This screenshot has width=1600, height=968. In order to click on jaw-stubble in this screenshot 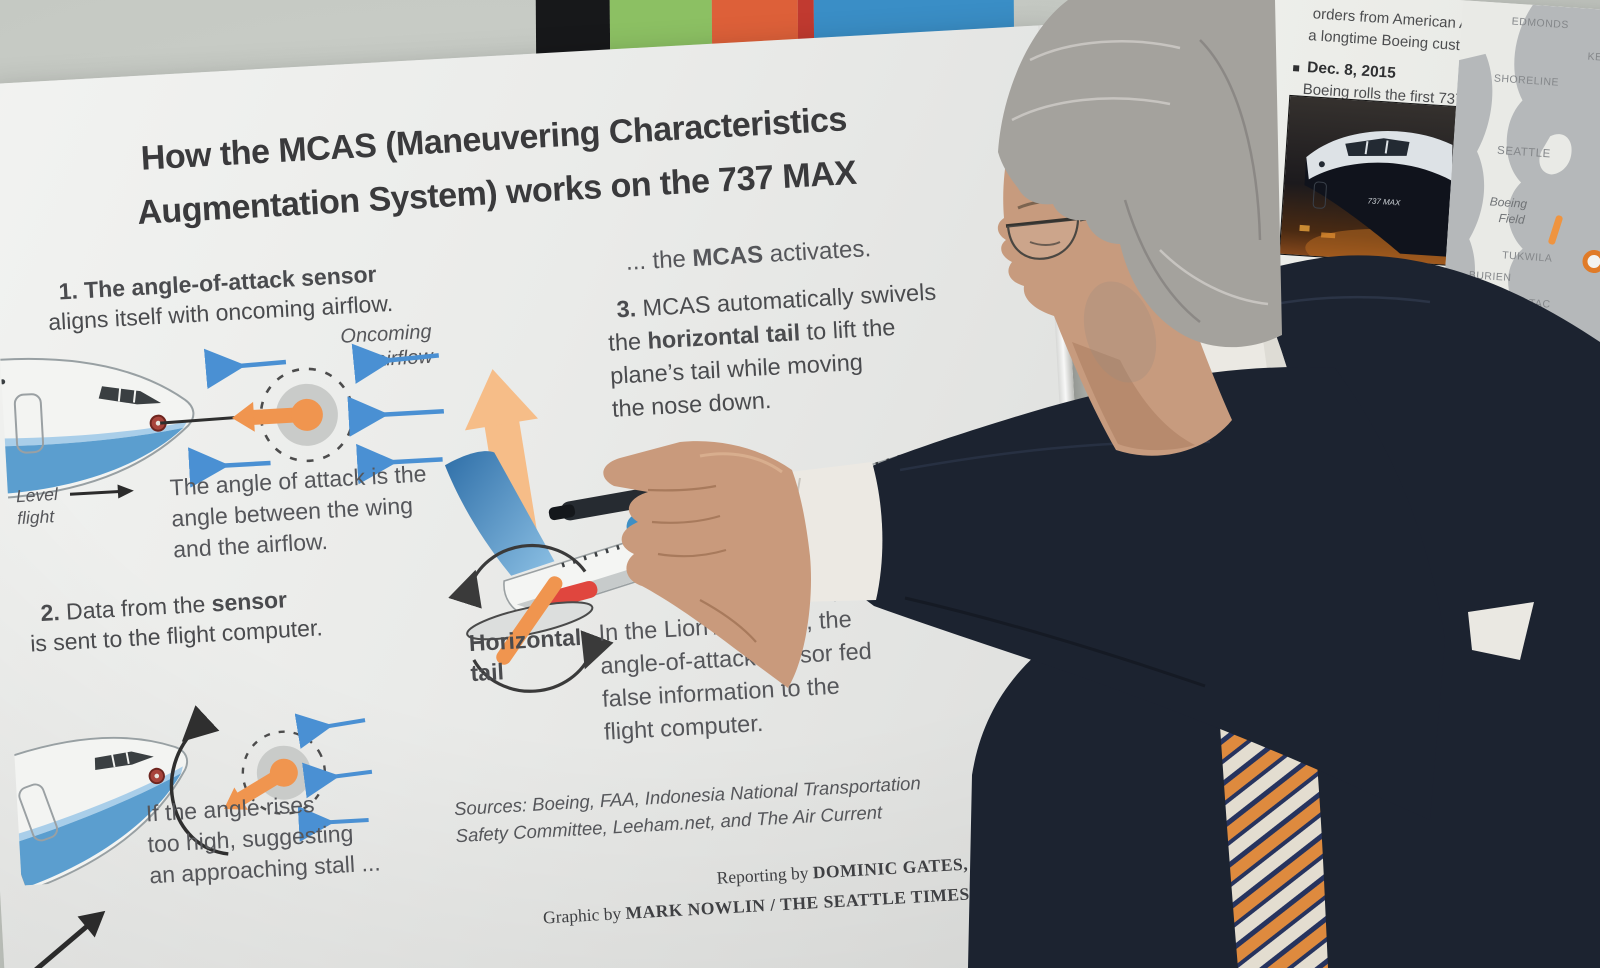, I will do `click(1120, 332)`.